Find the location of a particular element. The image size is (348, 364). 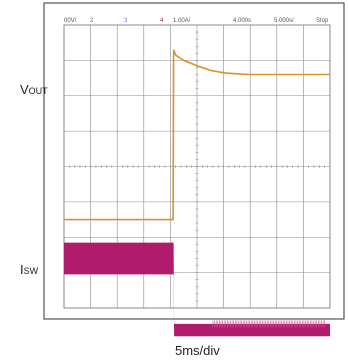

ch3-number: 3 is located at coordinates (126, 21).